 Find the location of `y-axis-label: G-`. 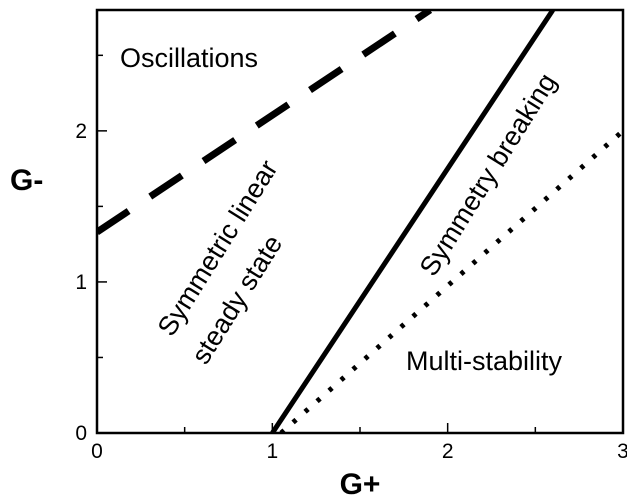

y-axis-label: G- is located at coordinates (26, 180).